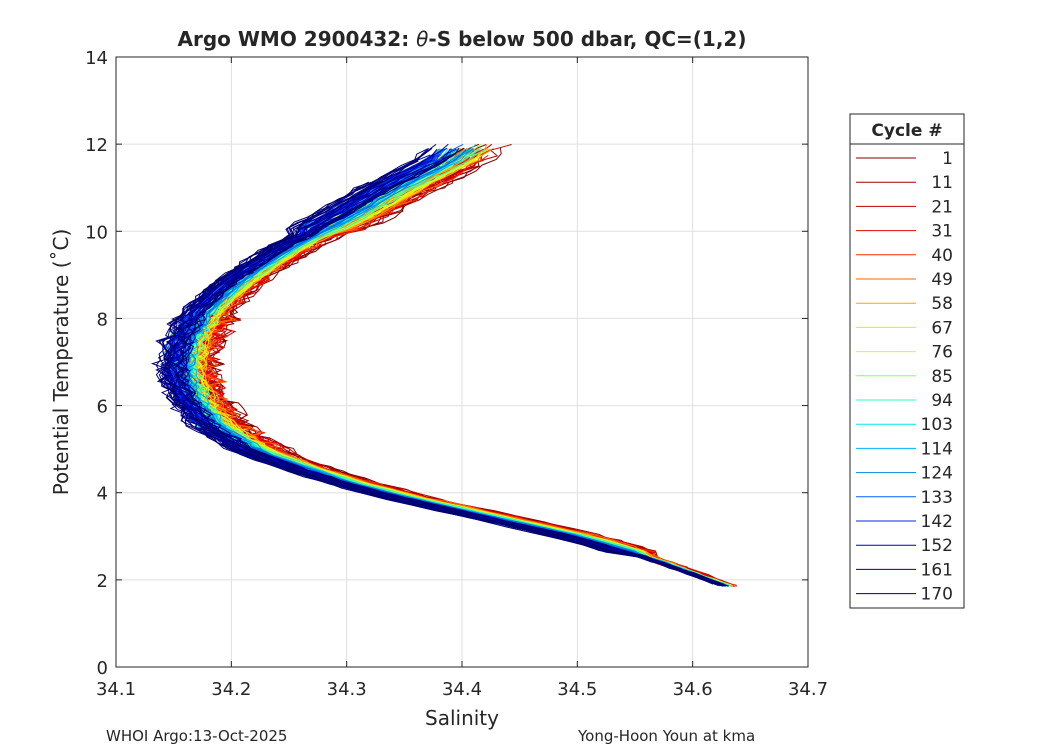  What do you see at coordinates (577, 689) in the screenshot?
I see `x-tick-label: 34.5` at bounding box center [577, 689].